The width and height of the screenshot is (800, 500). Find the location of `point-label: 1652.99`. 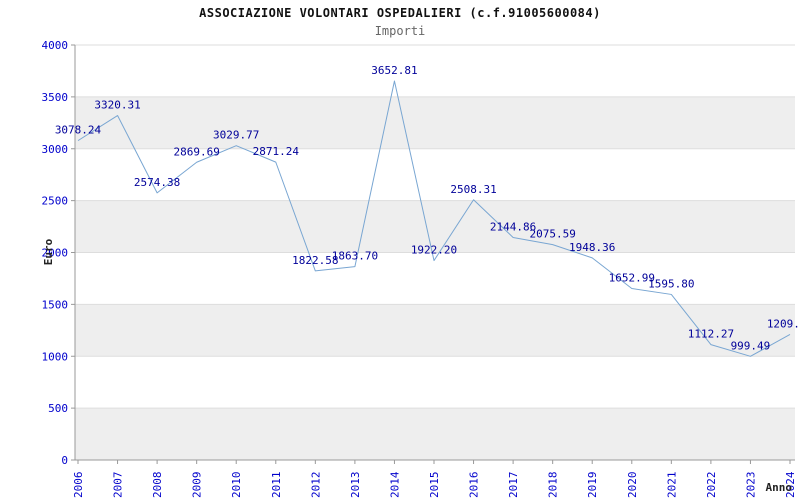

point-label: 1652.99 is located at coordinates (632, 278).